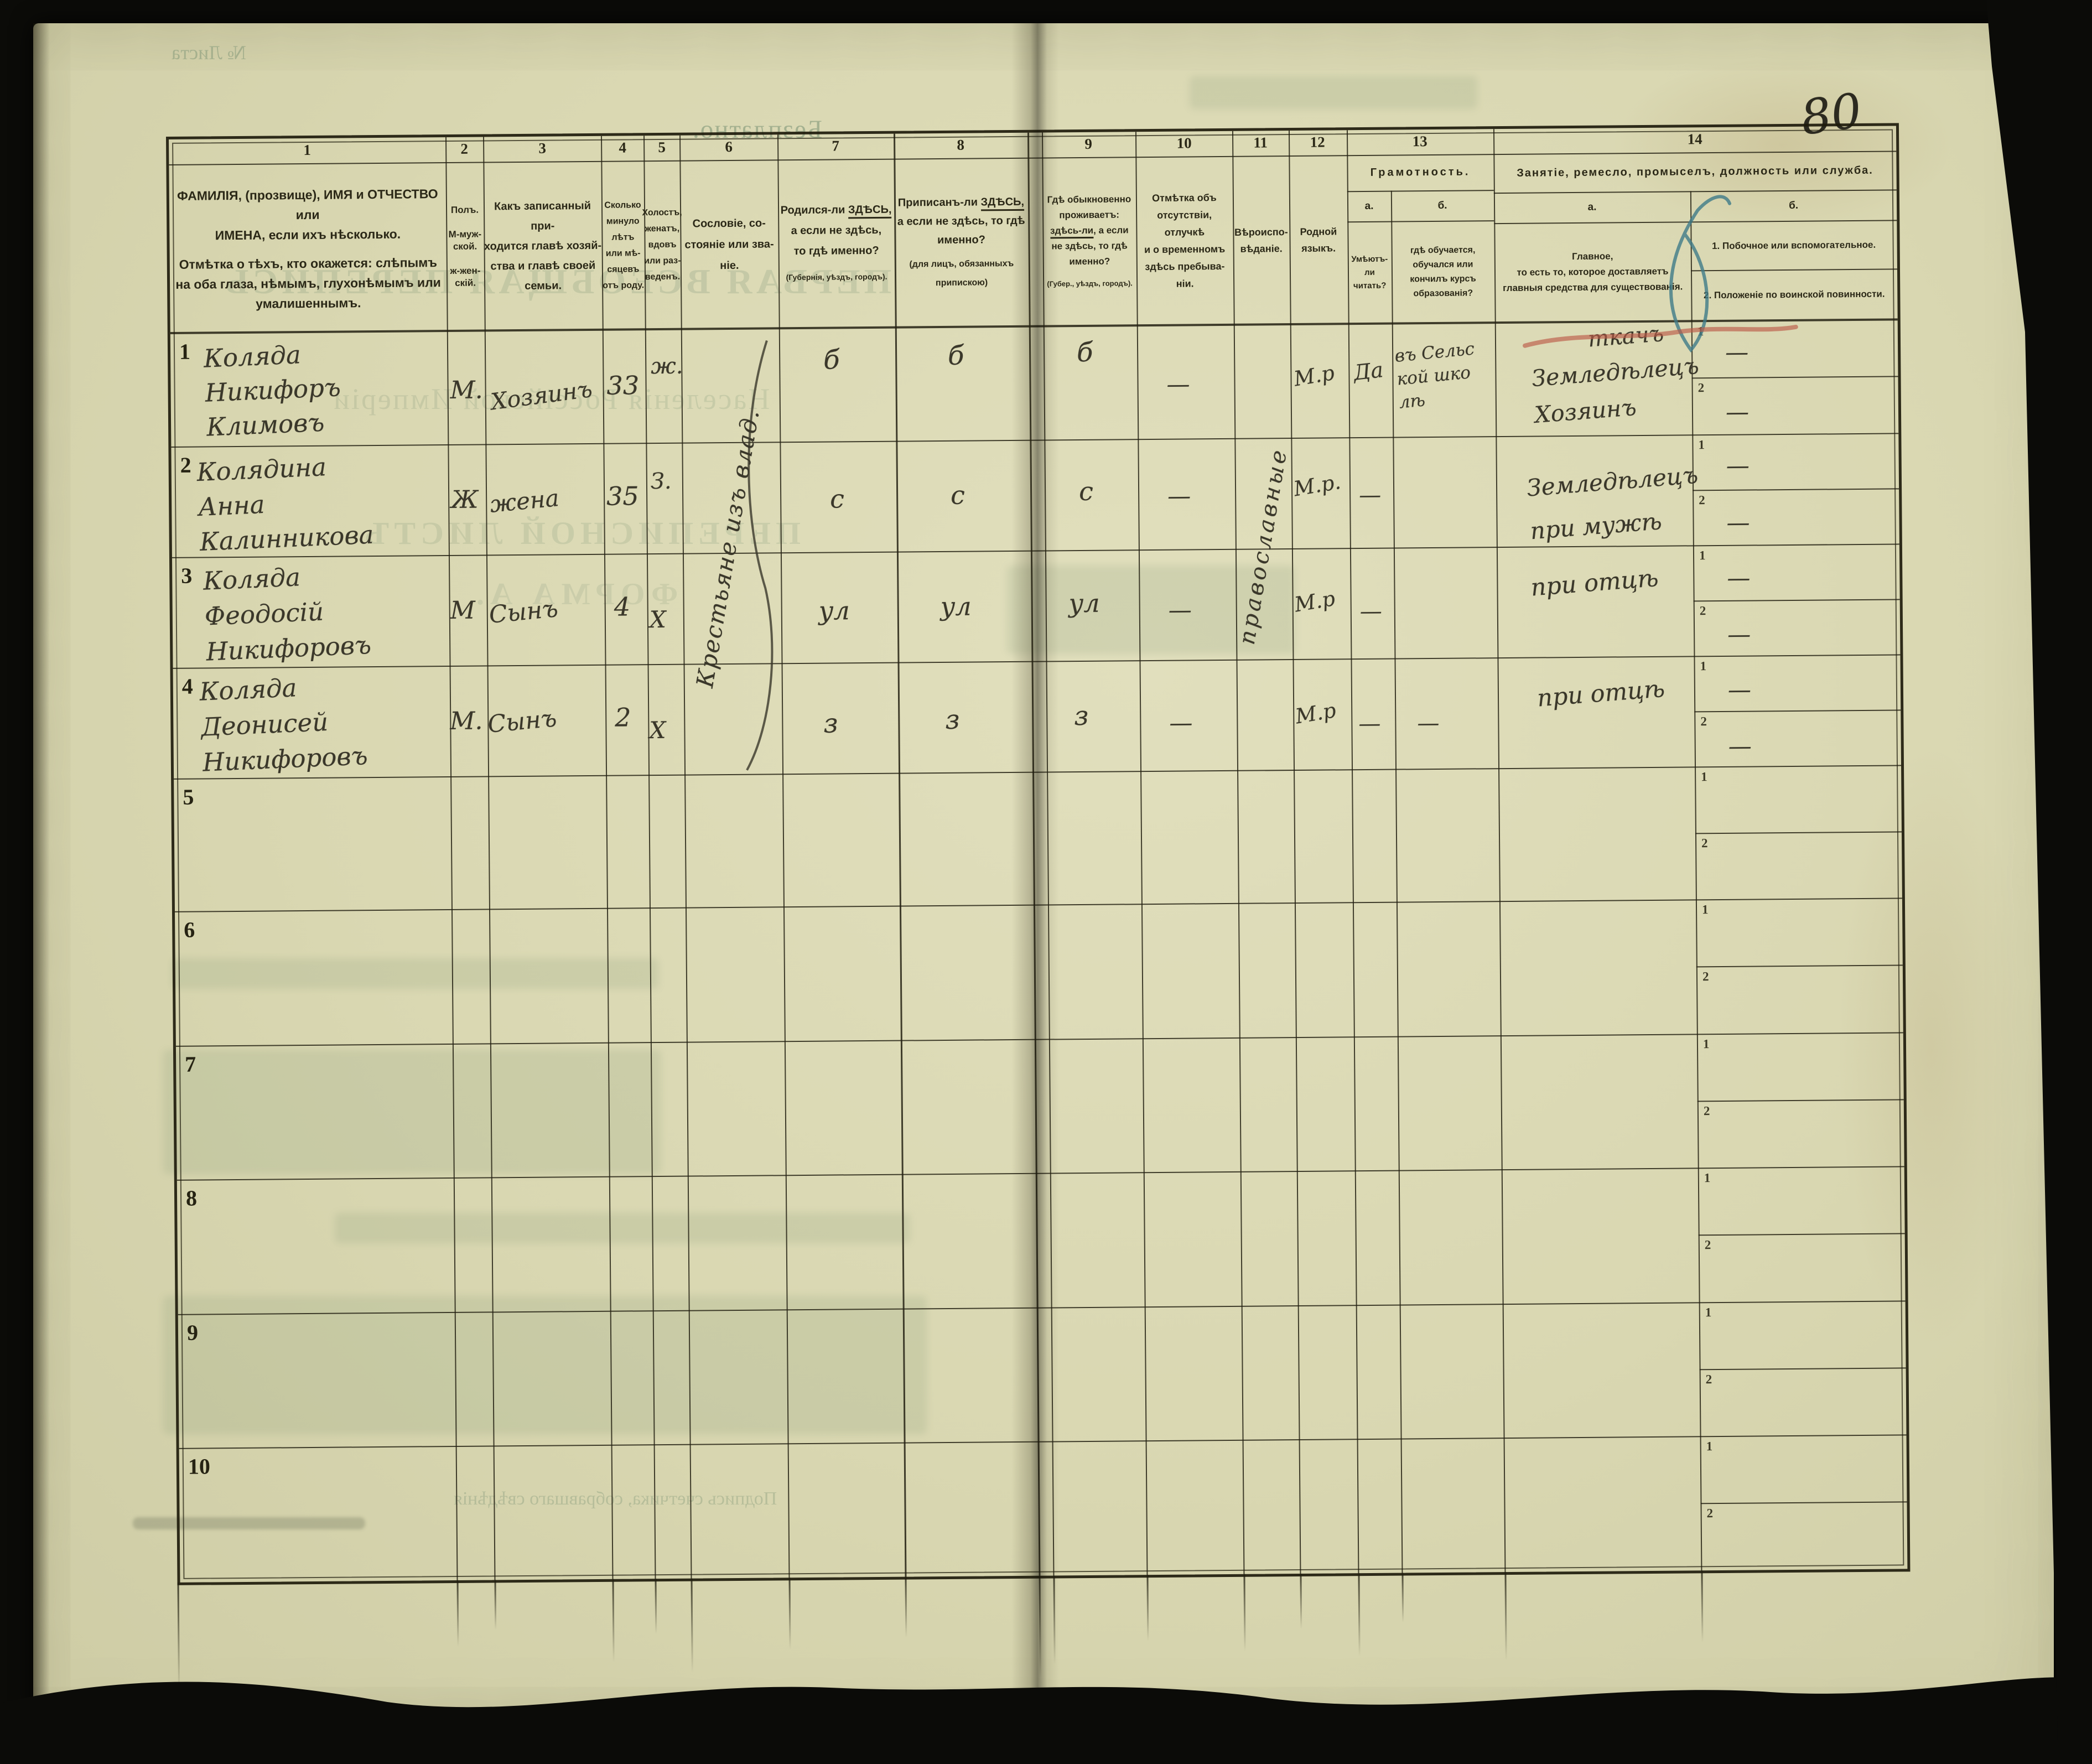  Describe the element at coordinates (178, 1637) in the screenshot. I see `table-line` at that location.